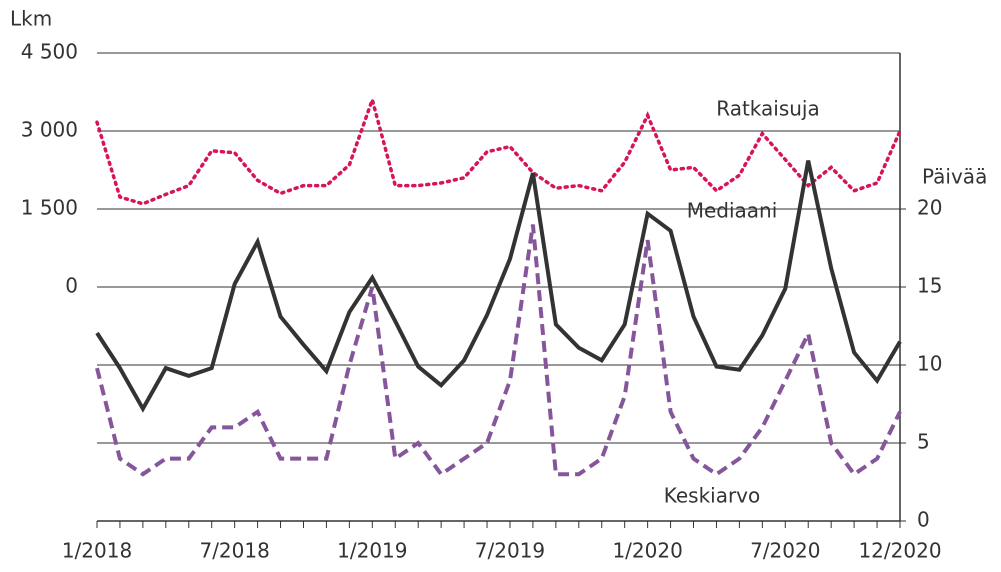 The height and width of the screenshot is (572, 1001). I want to click on y2-tick-label: 15, so click(929, 286).